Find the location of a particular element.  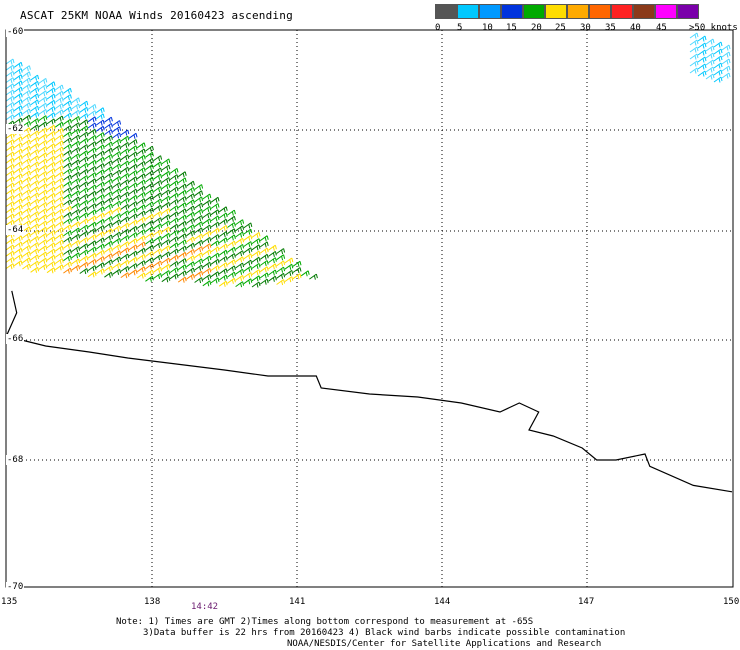

legend-swatch is located at coordinates (688, 11).